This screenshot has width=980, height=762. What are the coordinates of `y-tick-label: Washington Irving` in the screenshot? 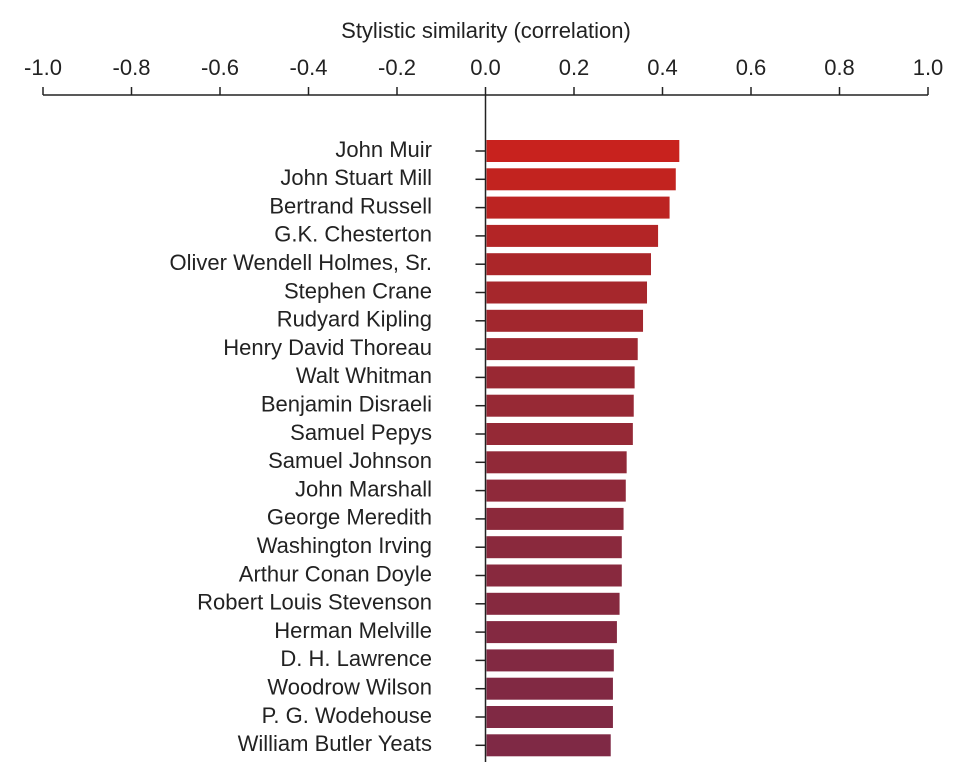 It's located at (344, 545).